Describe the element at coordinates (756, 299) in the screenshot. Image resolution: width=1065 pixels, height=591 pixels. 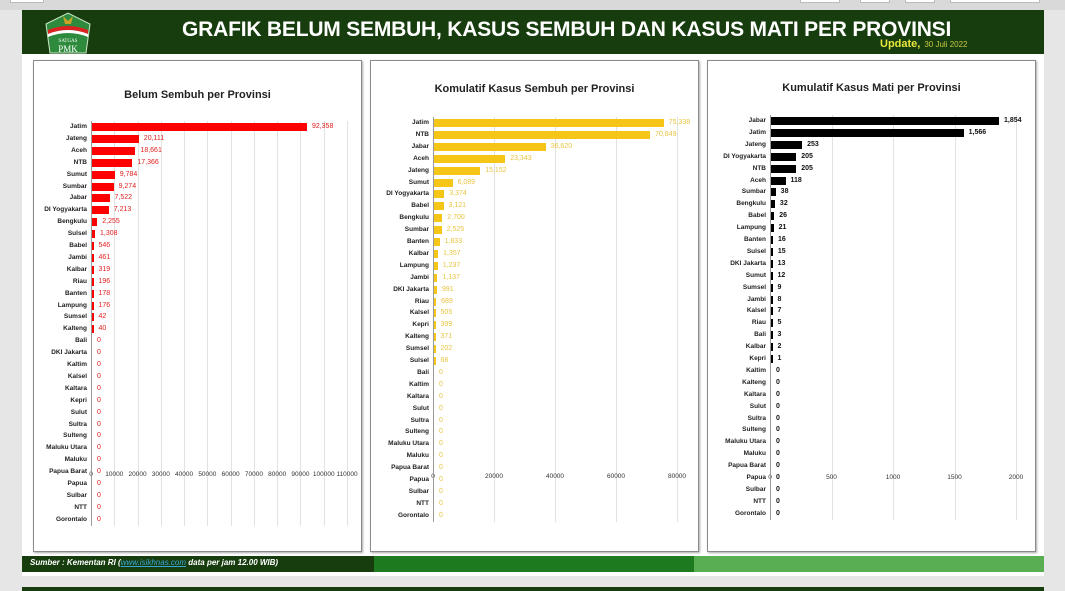
I see `category-label: Jambi` at that location.